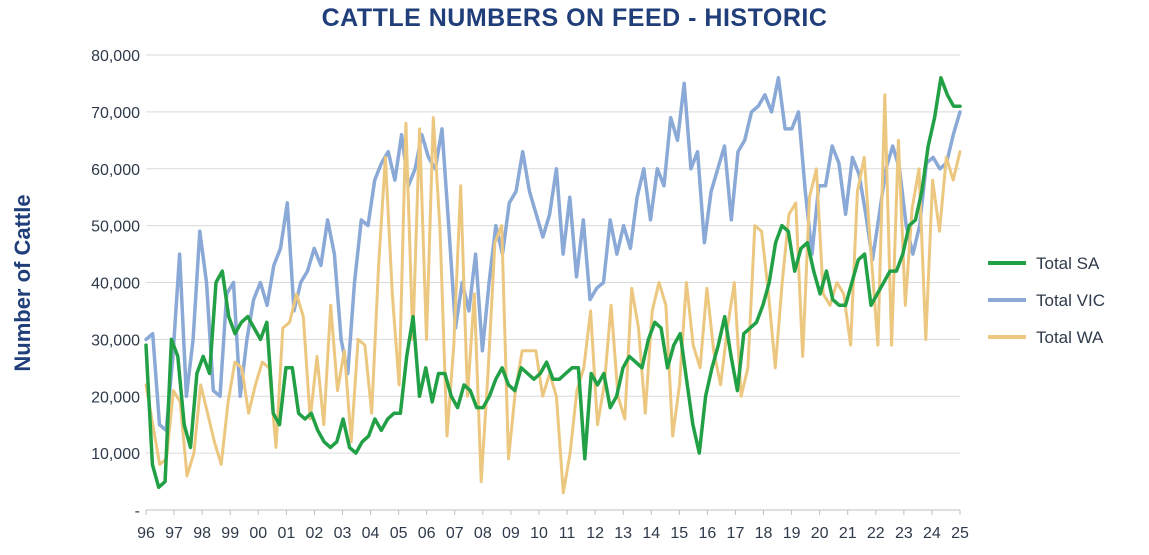 This screenshot has height=555, width=1149. What do you see at coordinates (595, 533) in the screenshot?
I see `x-tick-label: 12` at bounding box center [595, 533].